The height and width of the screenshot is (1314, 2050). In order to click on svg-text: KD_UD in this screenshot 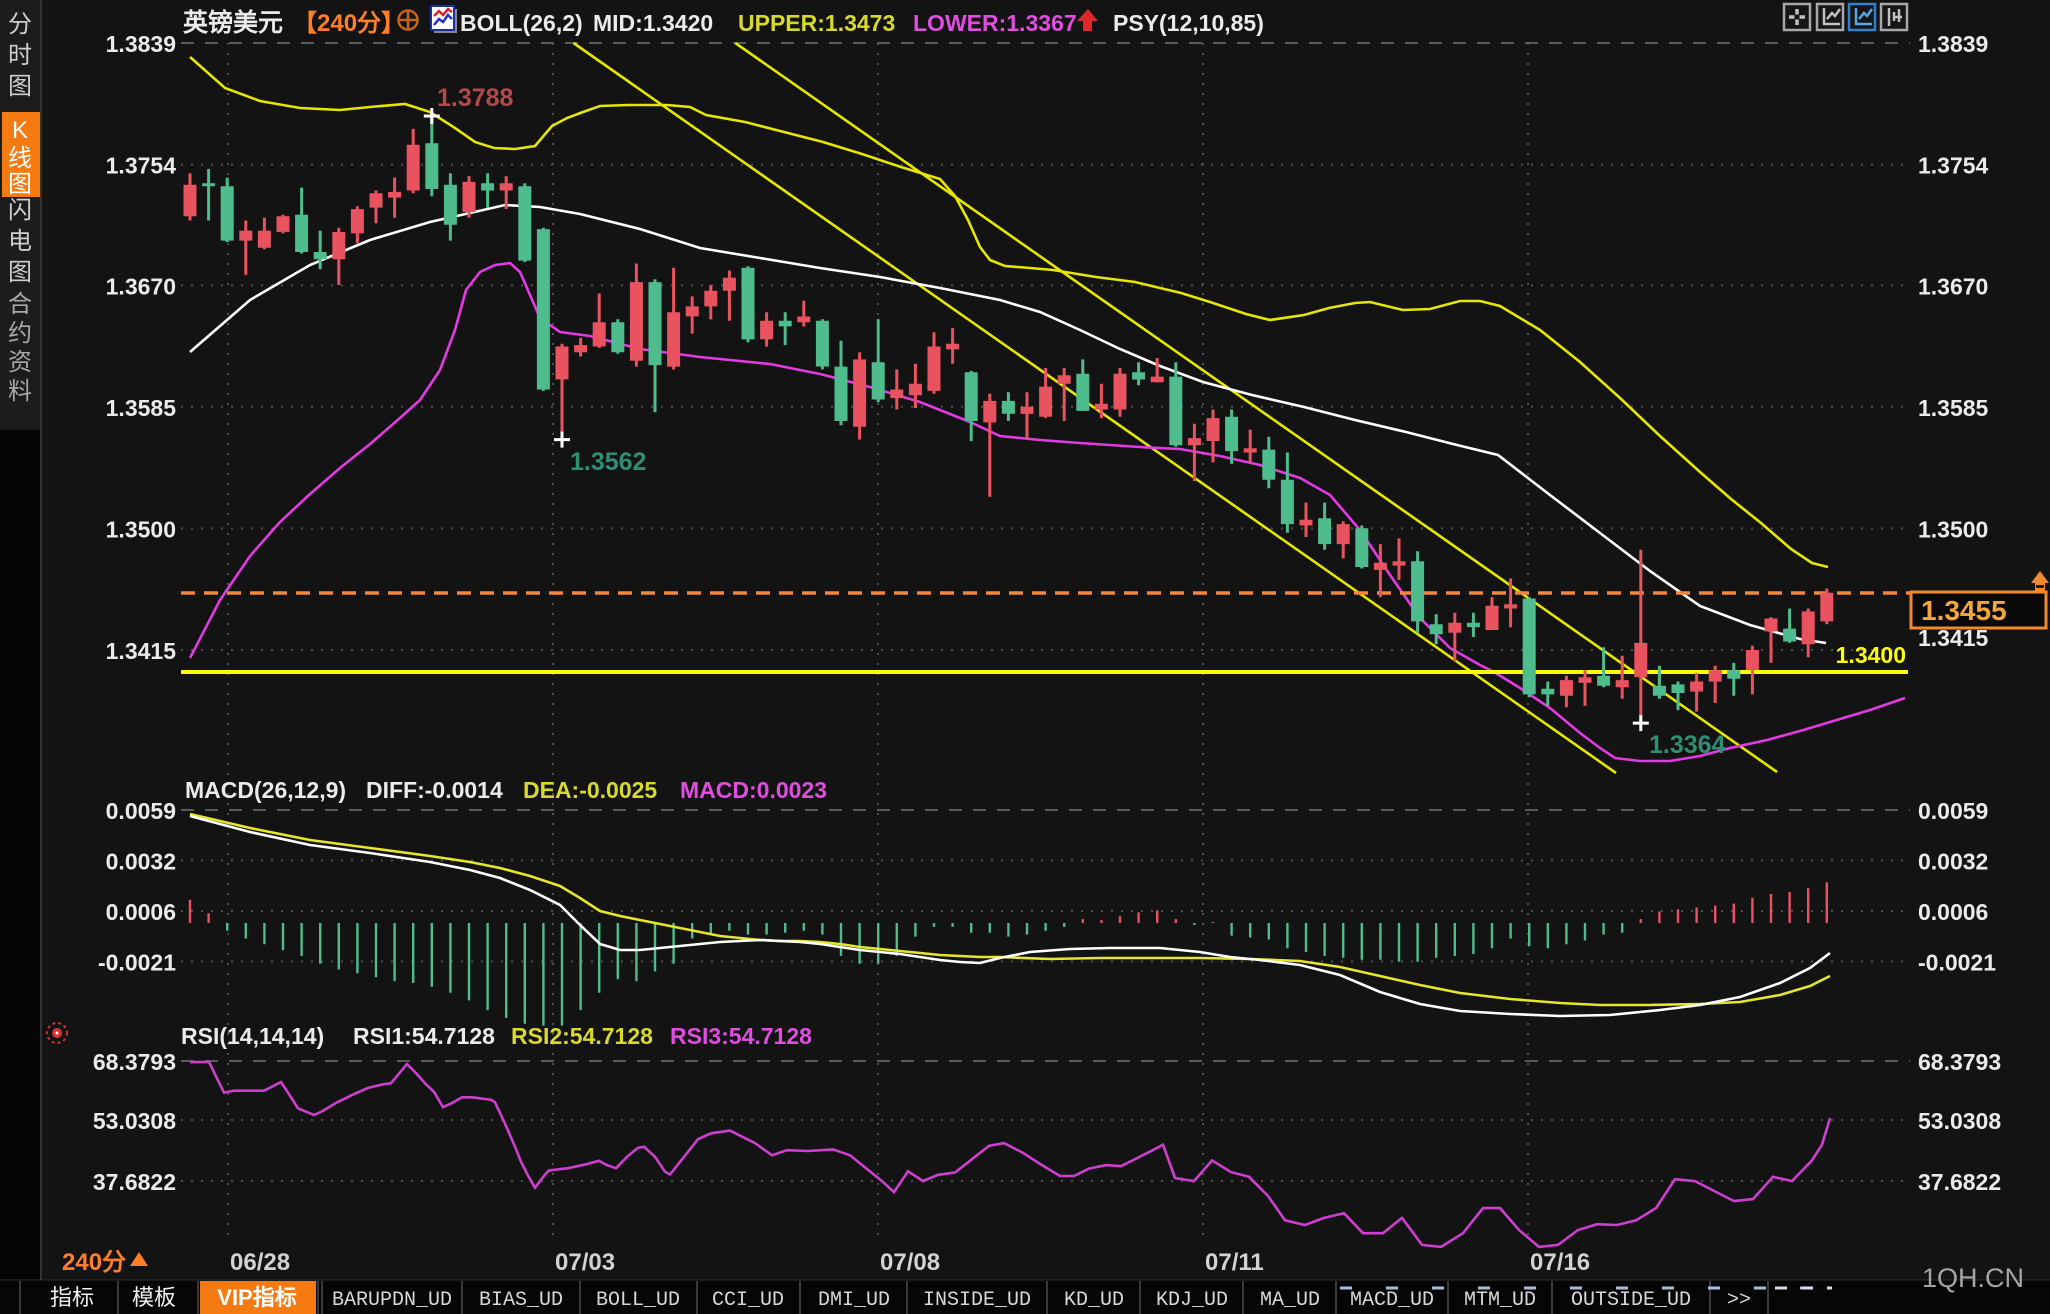, I will do `click(1094, 1300)`.